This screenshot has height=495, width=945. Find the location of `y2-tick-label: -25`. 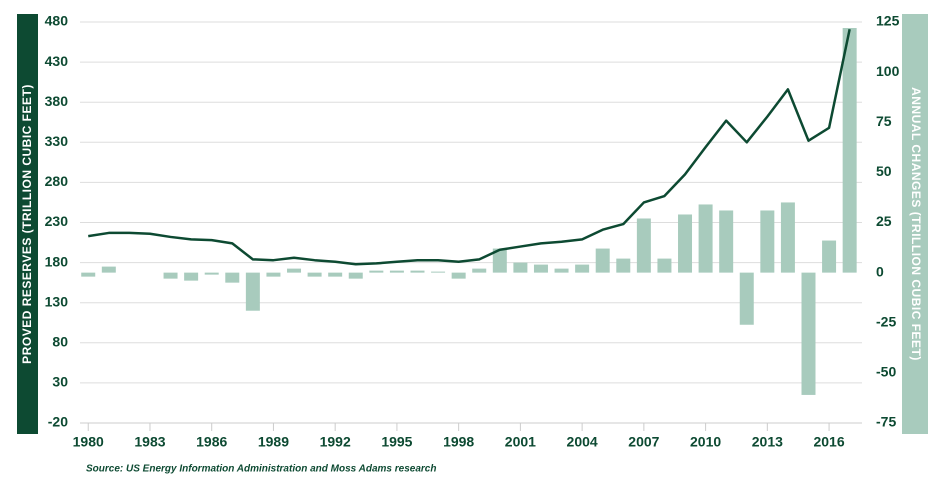

y2-tick-label: -25 is located at coordinates (886, 321).